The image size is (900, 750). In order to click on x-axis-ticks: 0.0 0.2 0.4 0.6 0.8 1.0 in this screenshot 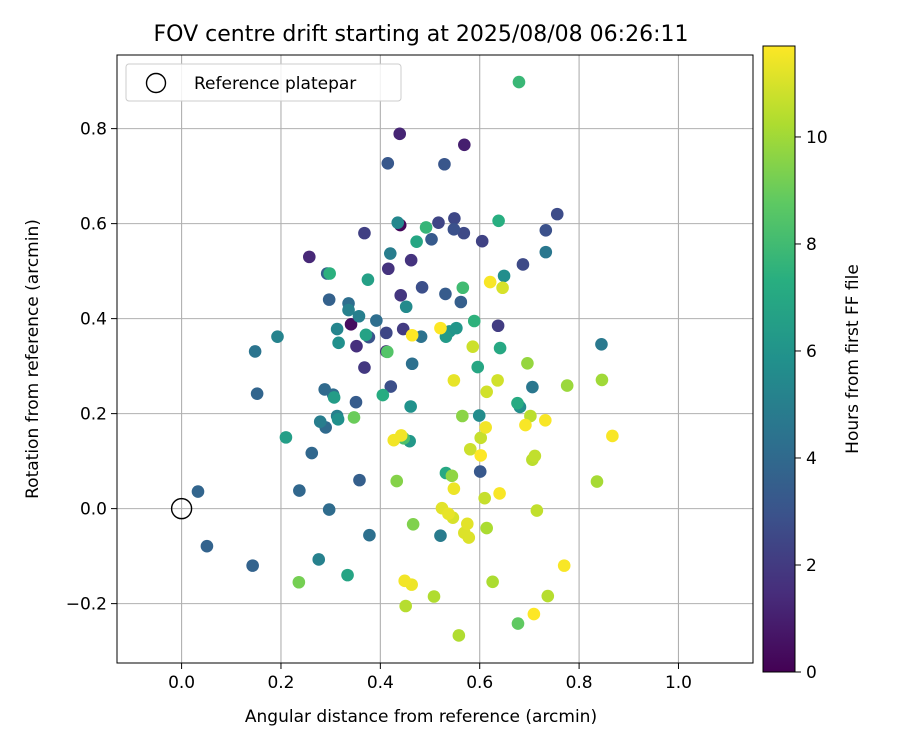, I will do `click(430, 678)`.